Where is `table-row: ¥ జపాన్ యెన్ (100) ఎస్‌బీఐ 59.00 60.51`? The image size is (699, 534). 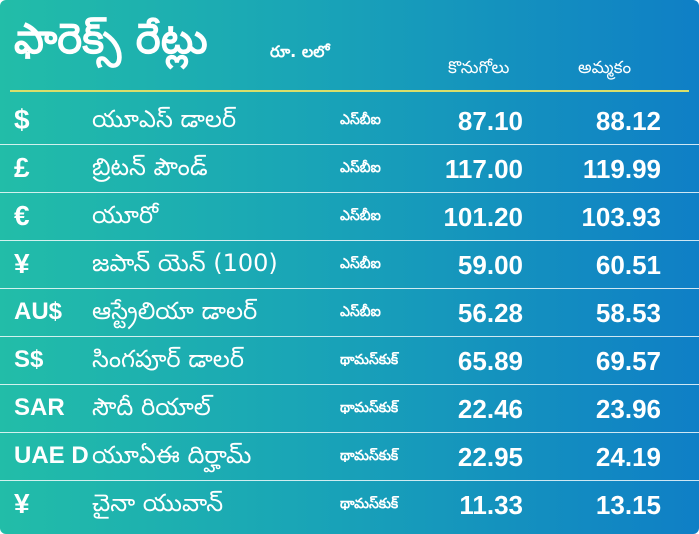 table-row: ¥ జపాన్ యెన్ (100) ఎస్‌బీఐ 59.00 60.51 is located at coordinates (349, 265).